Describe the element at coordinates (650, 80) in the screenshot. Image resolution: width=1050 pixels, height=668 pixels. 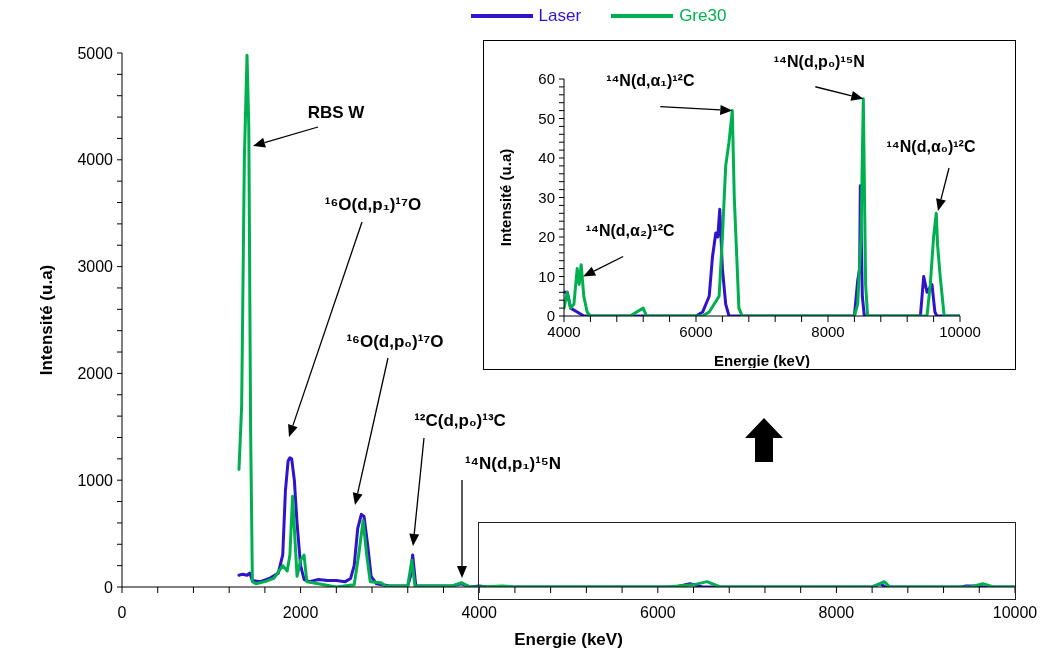
I see `annotation: ¹⁴N(d,α₁)¹²C` at that location.